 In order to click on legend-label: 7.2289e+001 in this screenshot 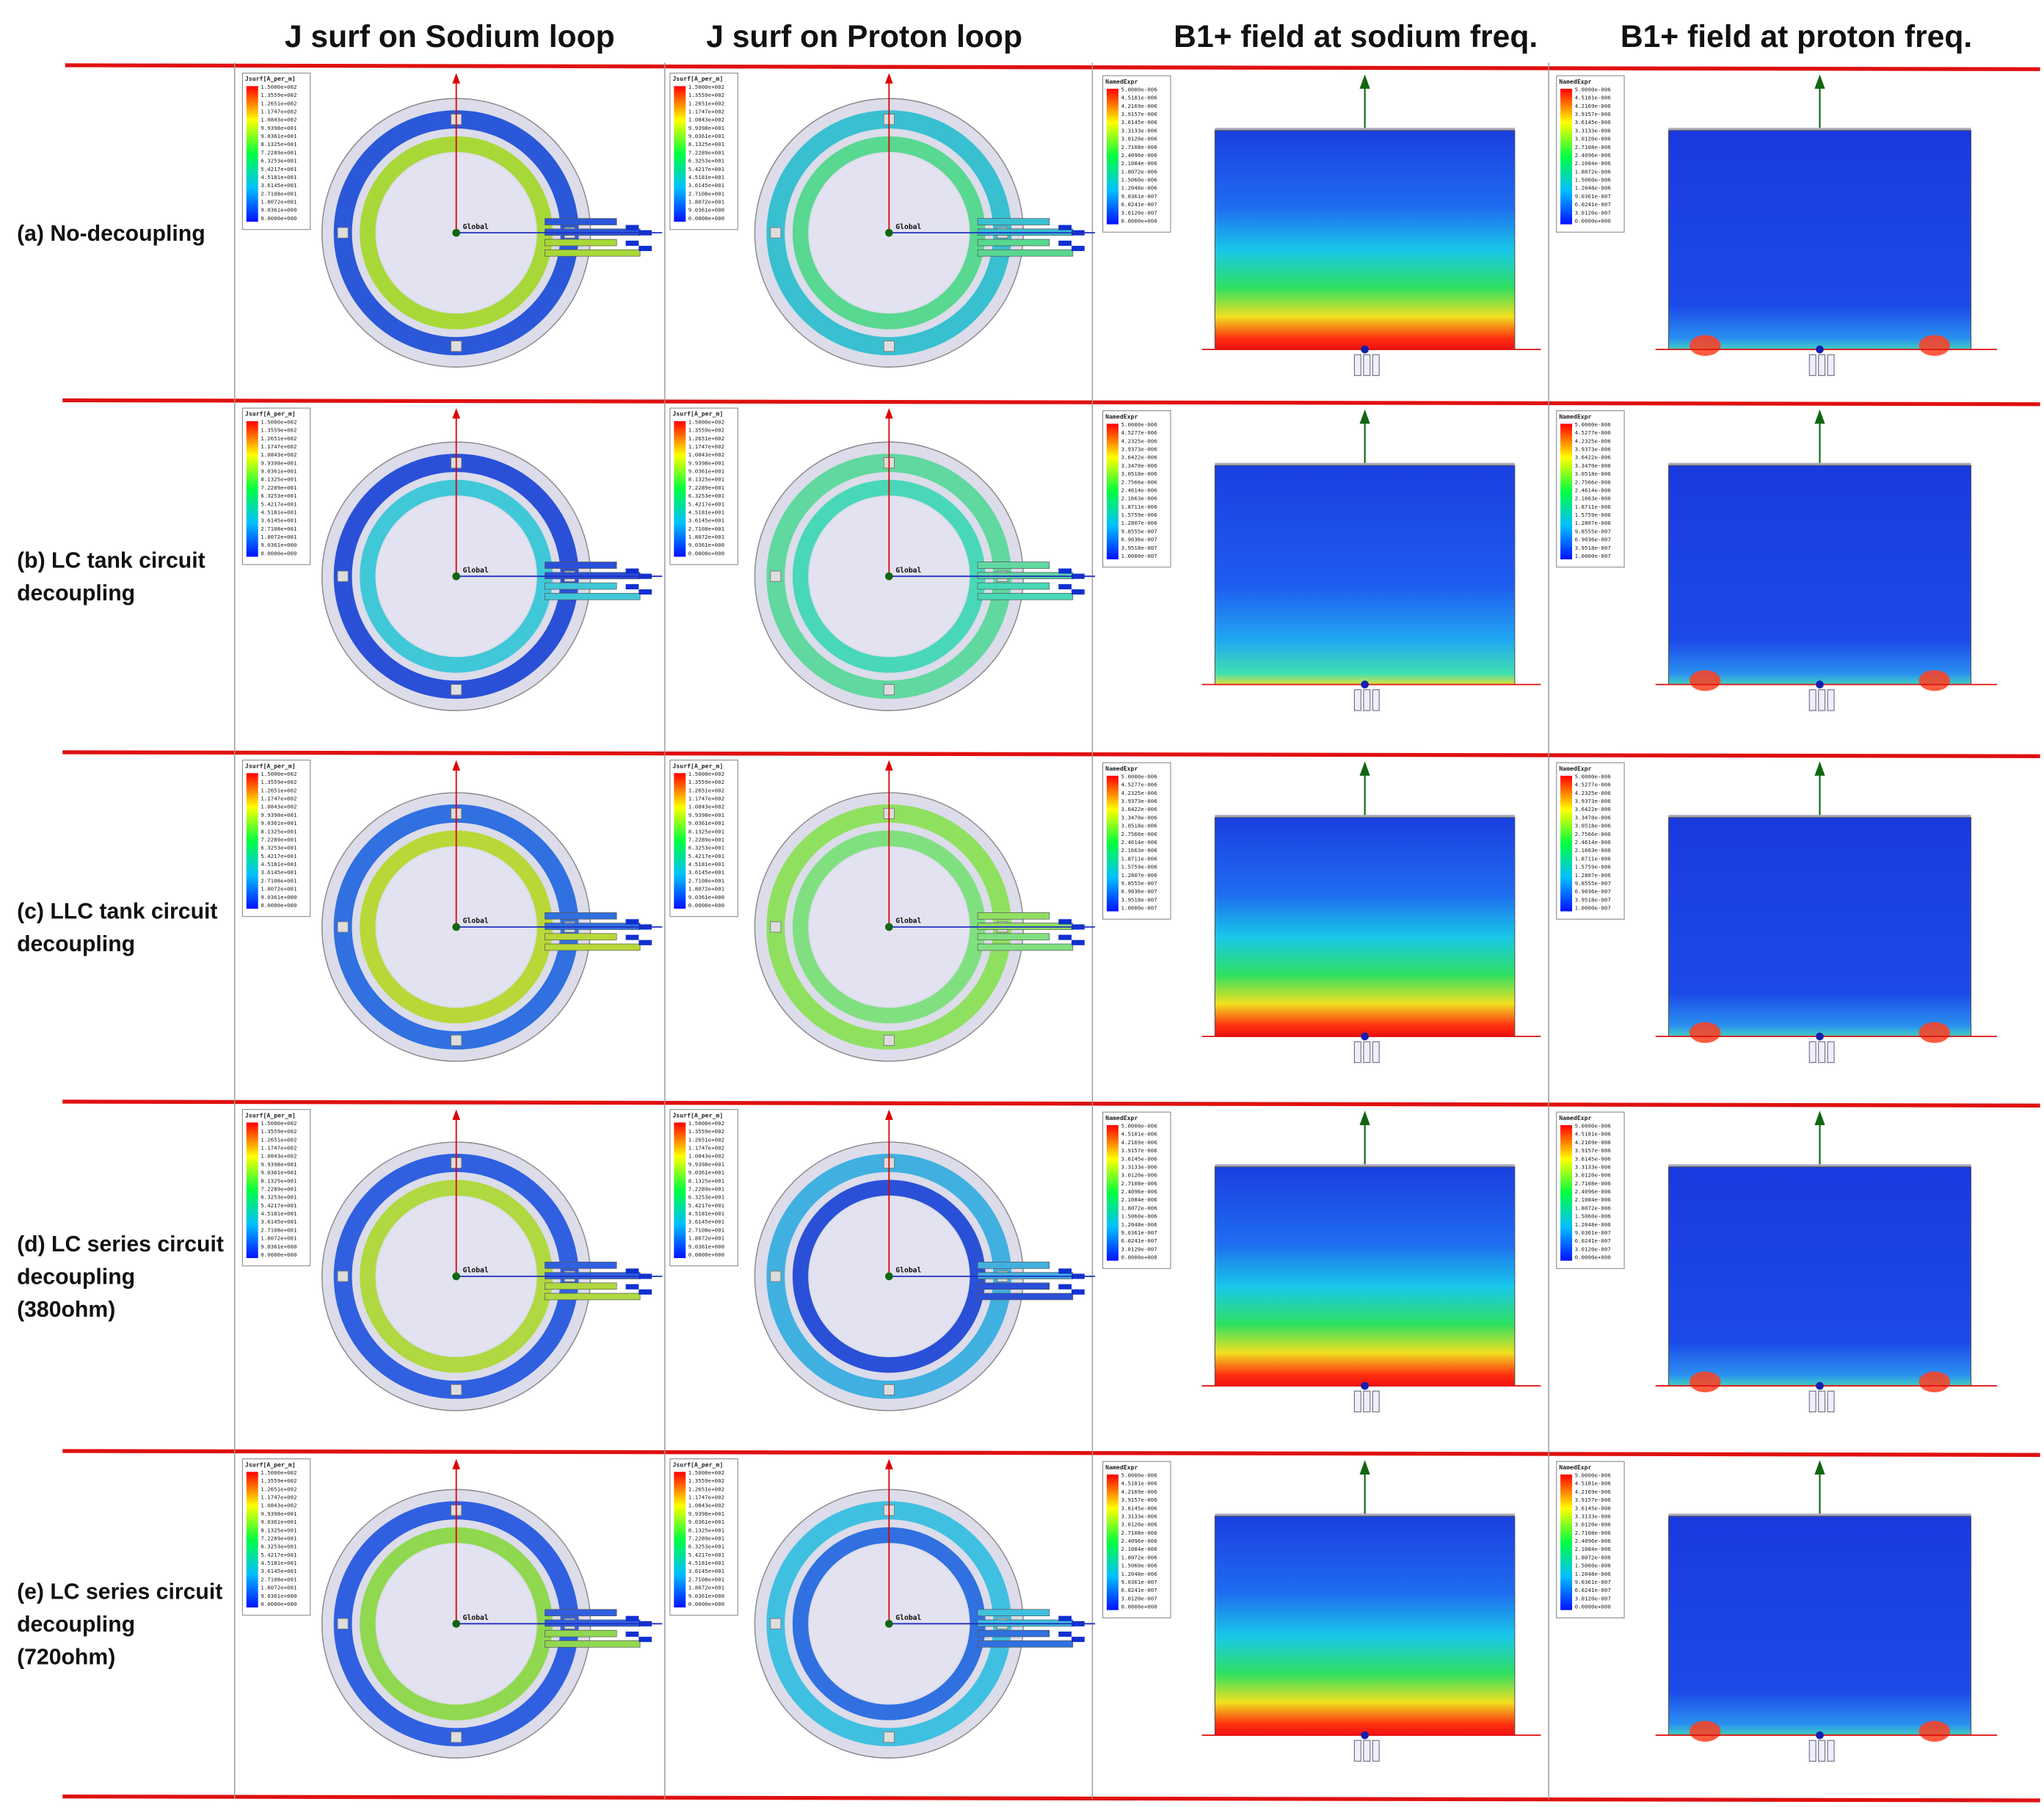, I will do `click(706, 839)`.